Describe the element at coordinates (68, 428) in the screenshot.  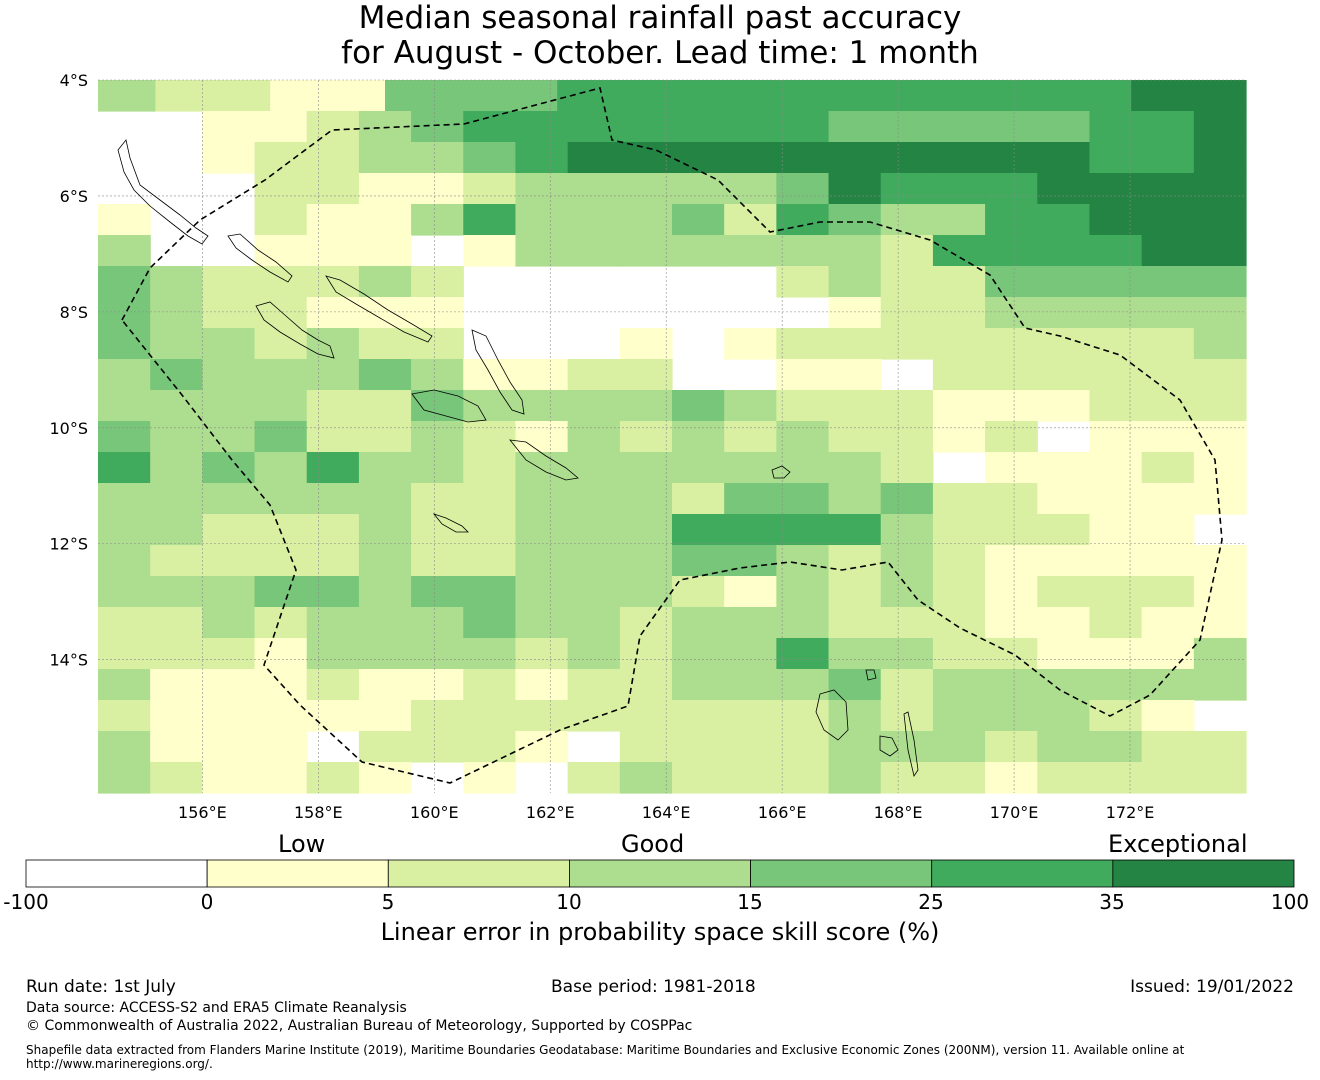
I see `latitude-label: 10°S` at that location.